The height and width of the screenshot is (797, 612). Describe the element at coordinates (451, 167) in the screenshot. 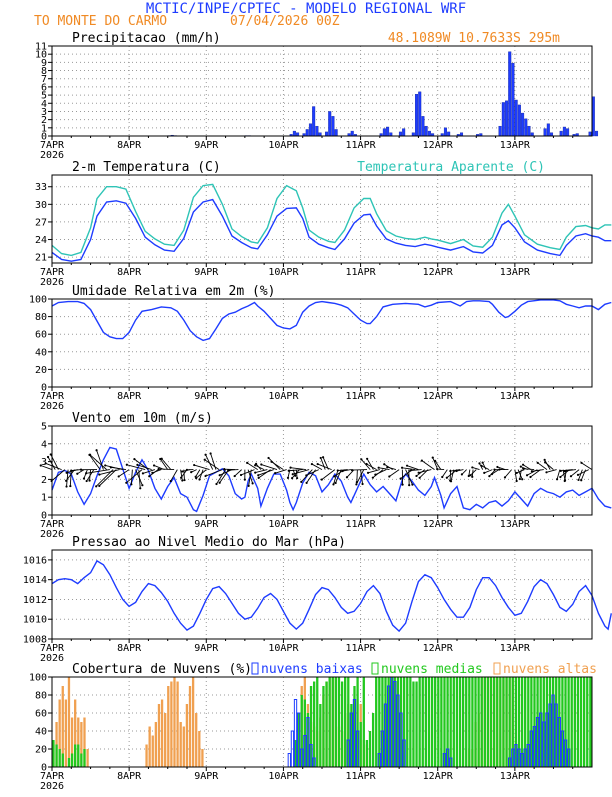

I see `legend-apparent-temperature: Temperatura Aparente (C)` at that location.